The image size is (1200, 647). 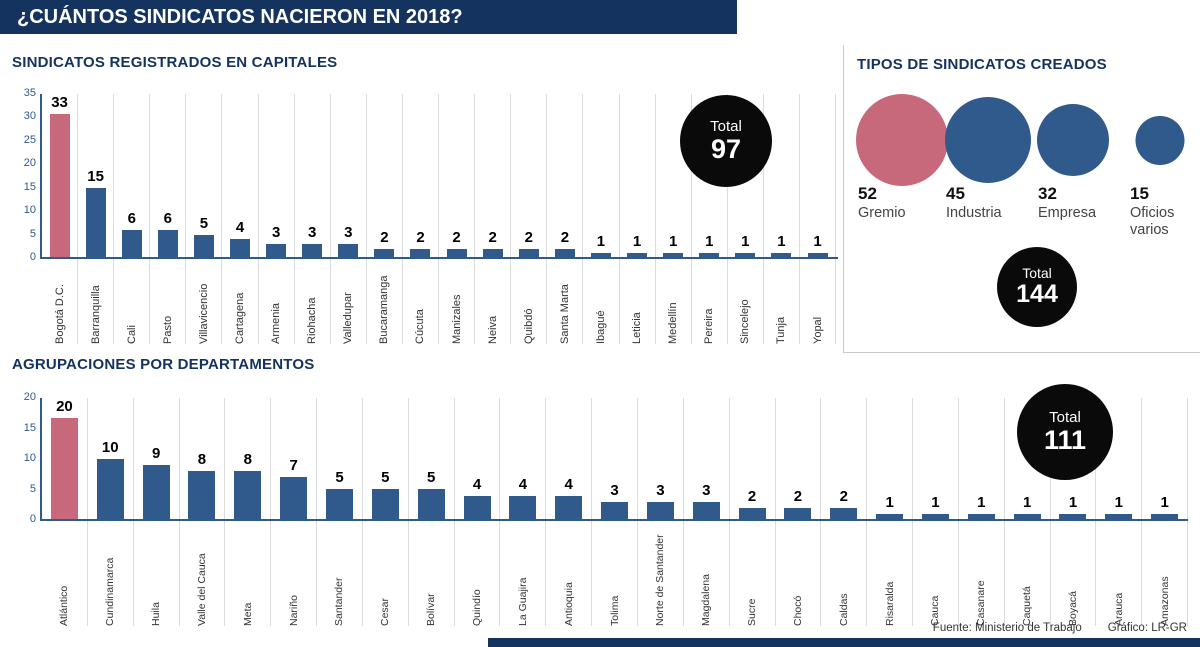 I want to click on type-item: 15 Oficios varios, so click(x=1160, y=174).